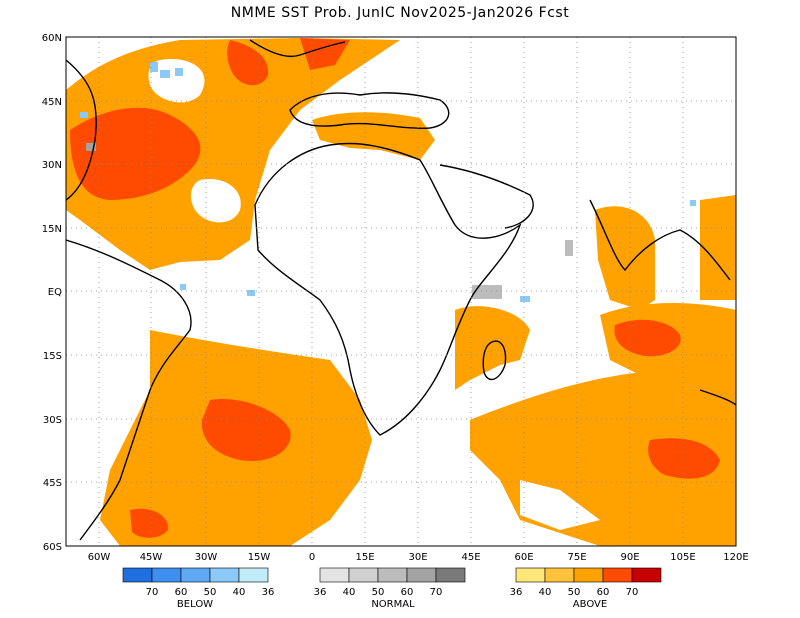 The image size is (800, 618). Describe the element at coordinates (52, 38) in the screenshot. I see `lat-label: 60N` at that location.